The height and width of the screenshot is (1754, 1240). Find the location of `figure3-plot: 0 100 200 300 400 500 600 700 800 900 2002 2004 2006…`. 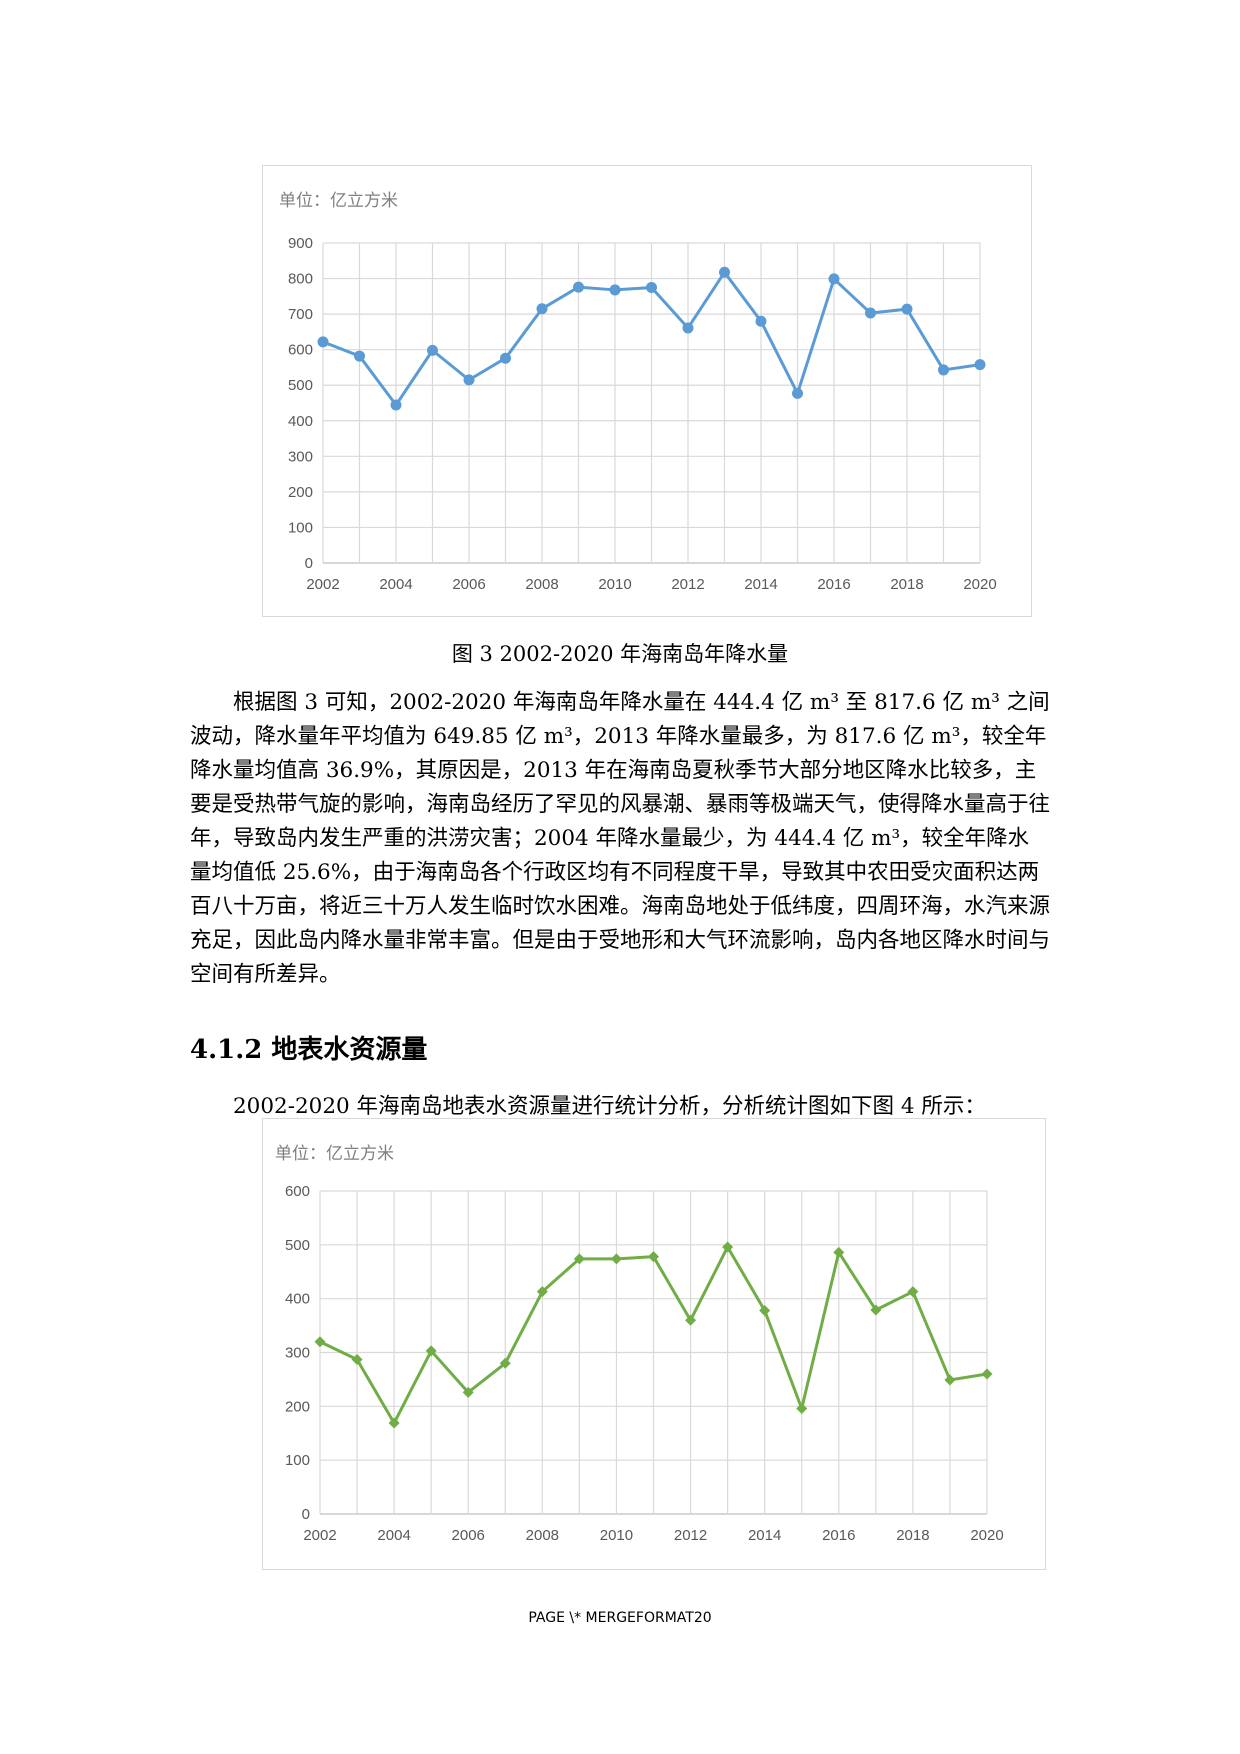

figure3-plot: 0 100 200 300 400 500 600 700 800 900 2002 2004 2006… is located at coordinates (642, 414).